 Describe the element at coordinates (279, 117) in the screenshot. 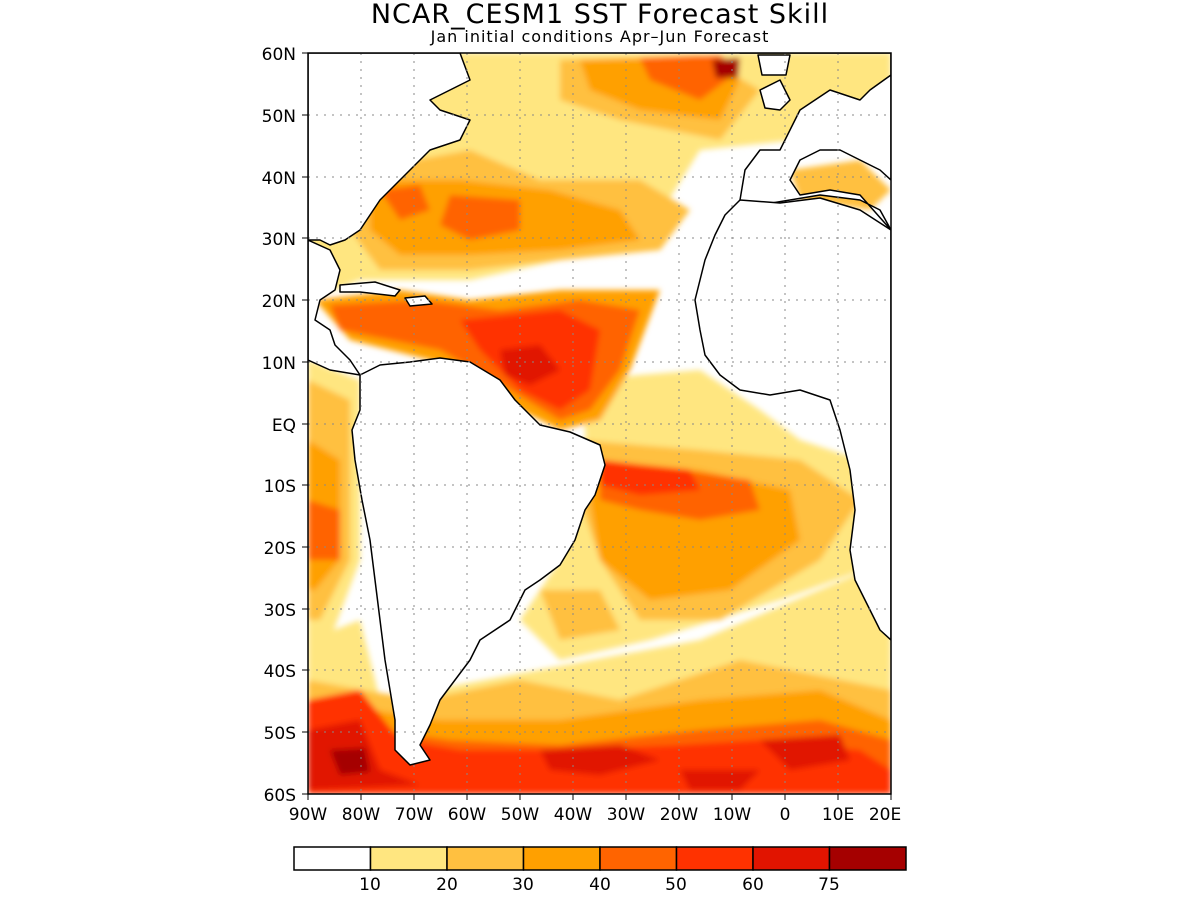

I see `lat-label: 50N` at that location.